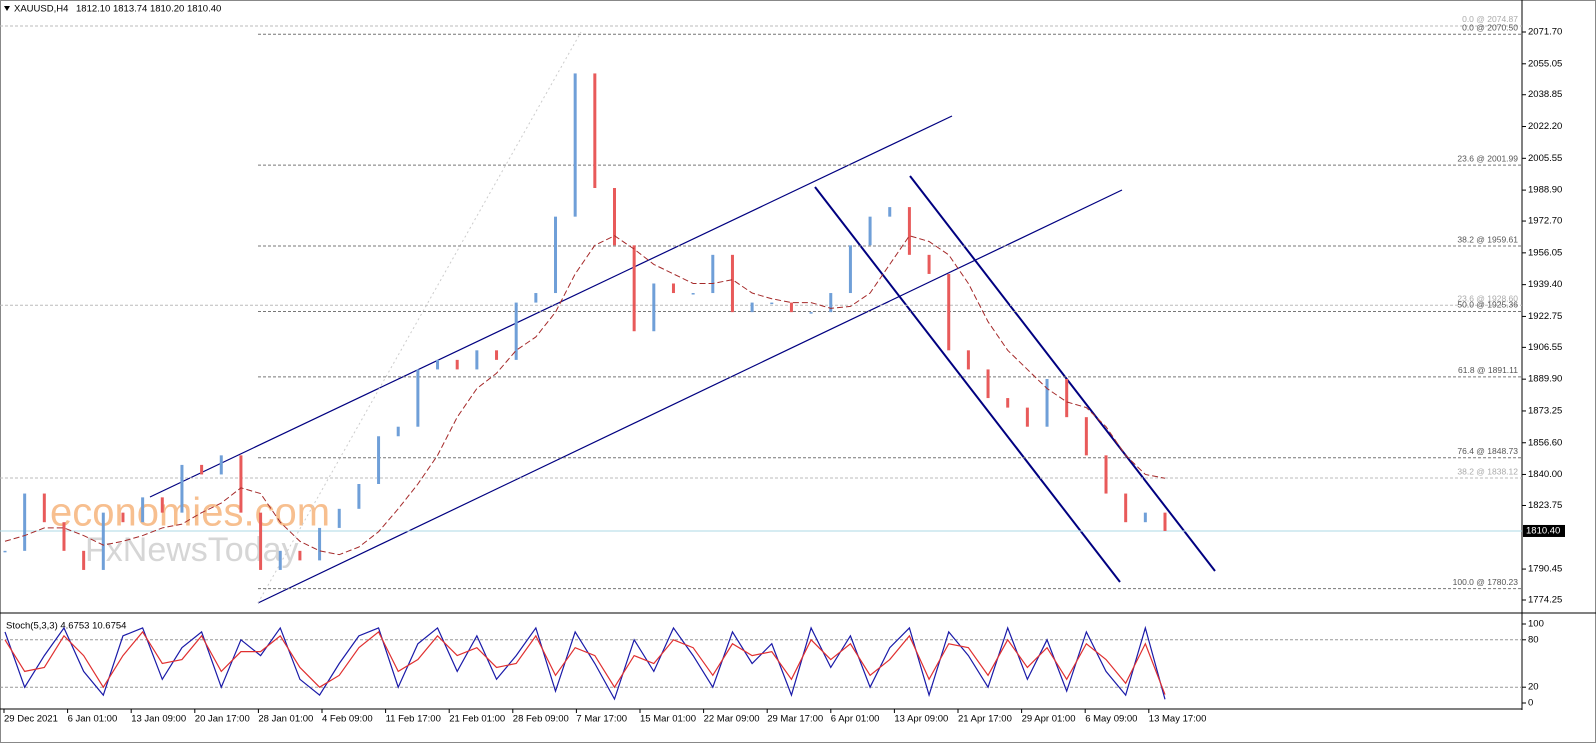  Describe the element at coordinates (1486, 582) in the screenshot. I see `fib-label: 100.0 @ 1780.23` at that location.